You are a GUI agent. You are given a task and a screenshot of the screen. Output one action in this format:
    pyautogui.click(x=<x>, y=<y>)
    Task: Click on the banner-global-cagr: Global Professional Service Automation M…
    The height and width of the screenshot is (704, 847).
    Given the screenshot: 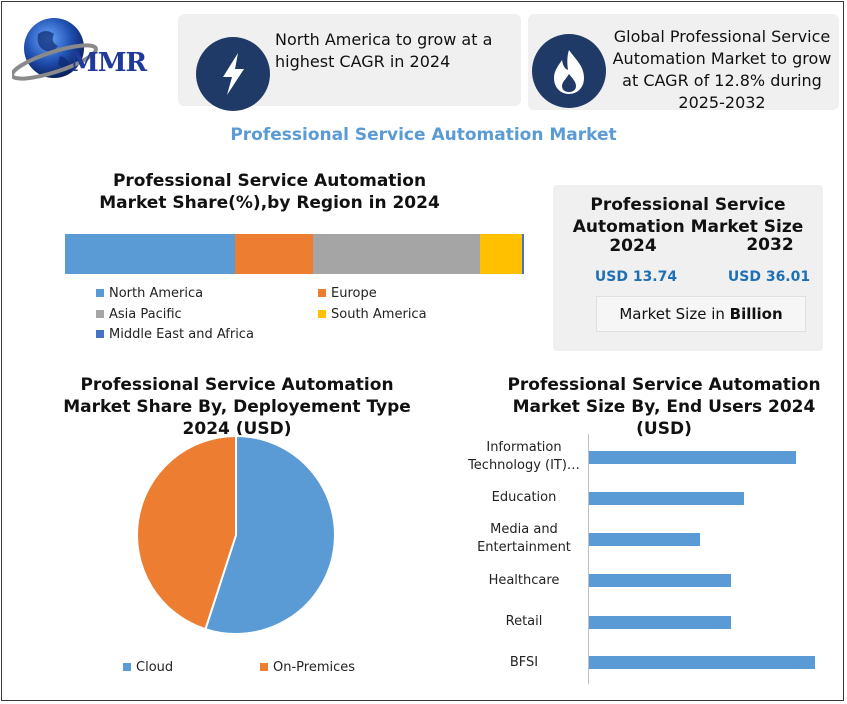 What is the action you would take?
    pyautogui.click(x=683, y=63)
    